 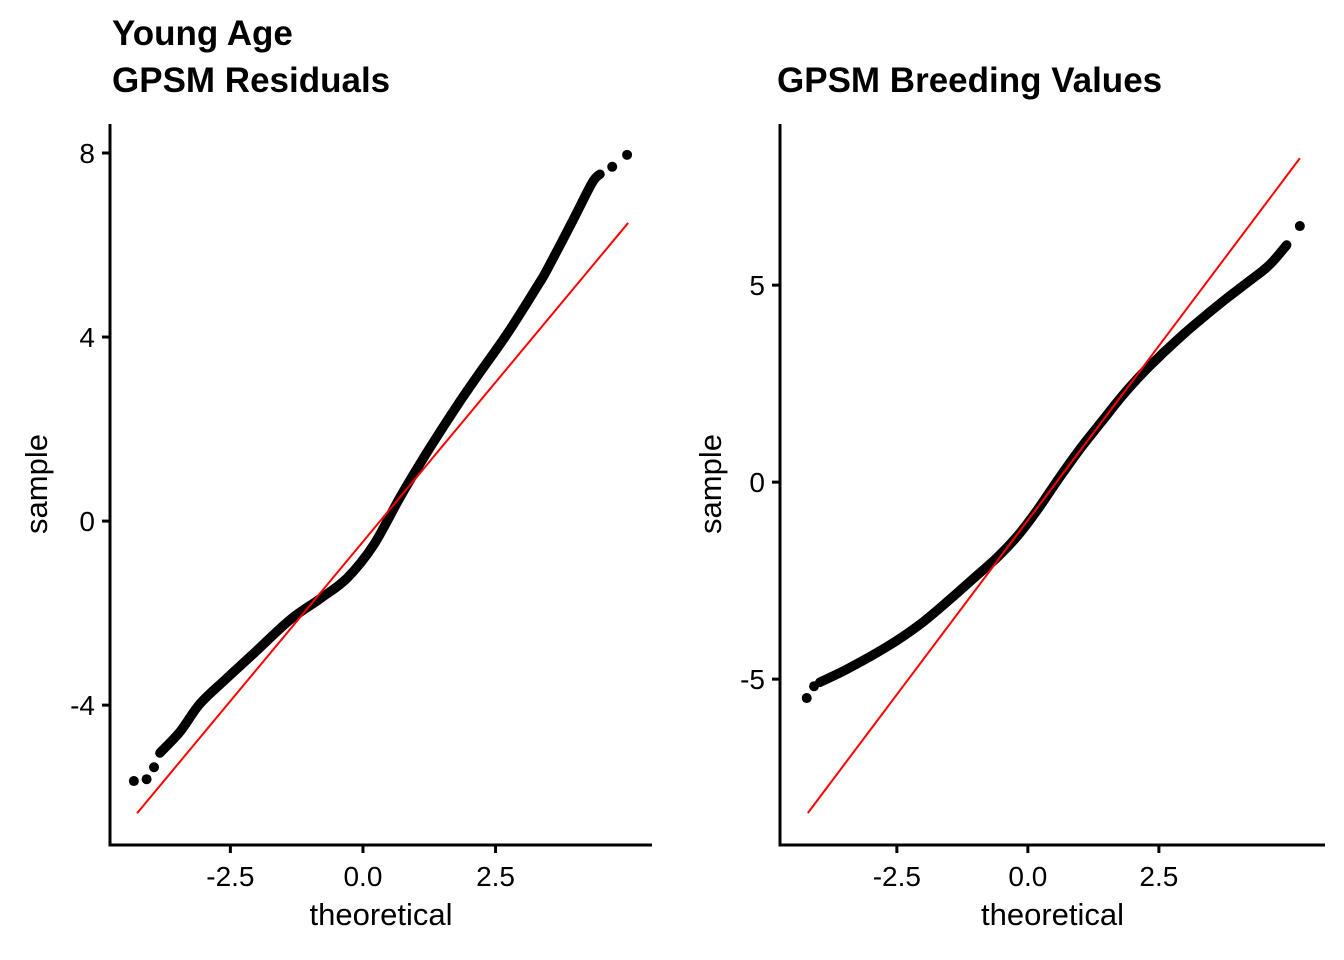 I want to click on right-plot-title-line1: GPSM Breeding Values, so click(x=970, y=80).